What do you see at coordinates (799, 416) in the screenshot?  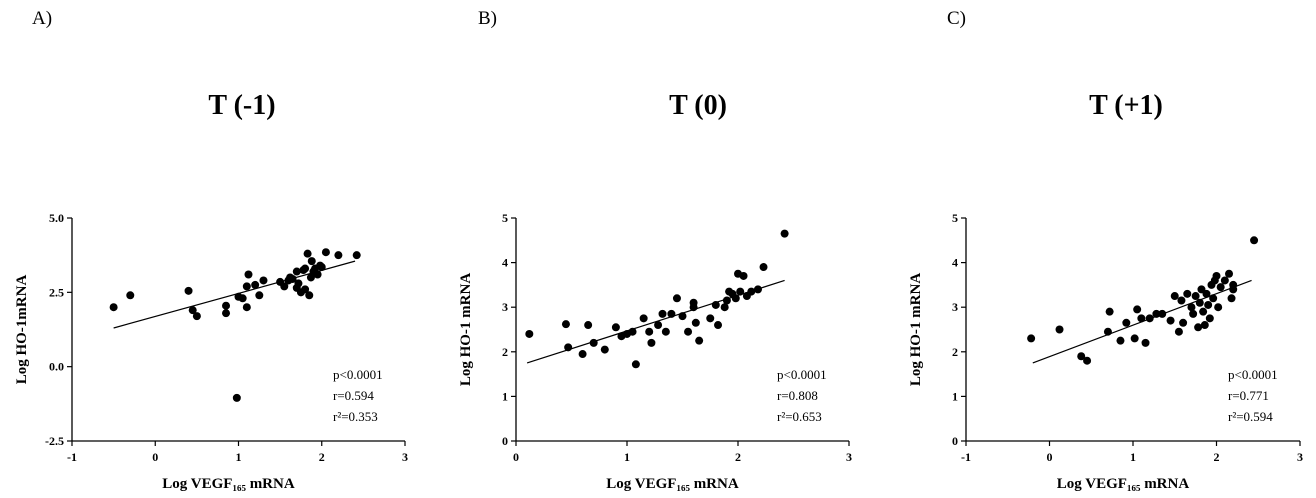 I see `stat-label: r²=0.653` at bounding box center [799, 416].